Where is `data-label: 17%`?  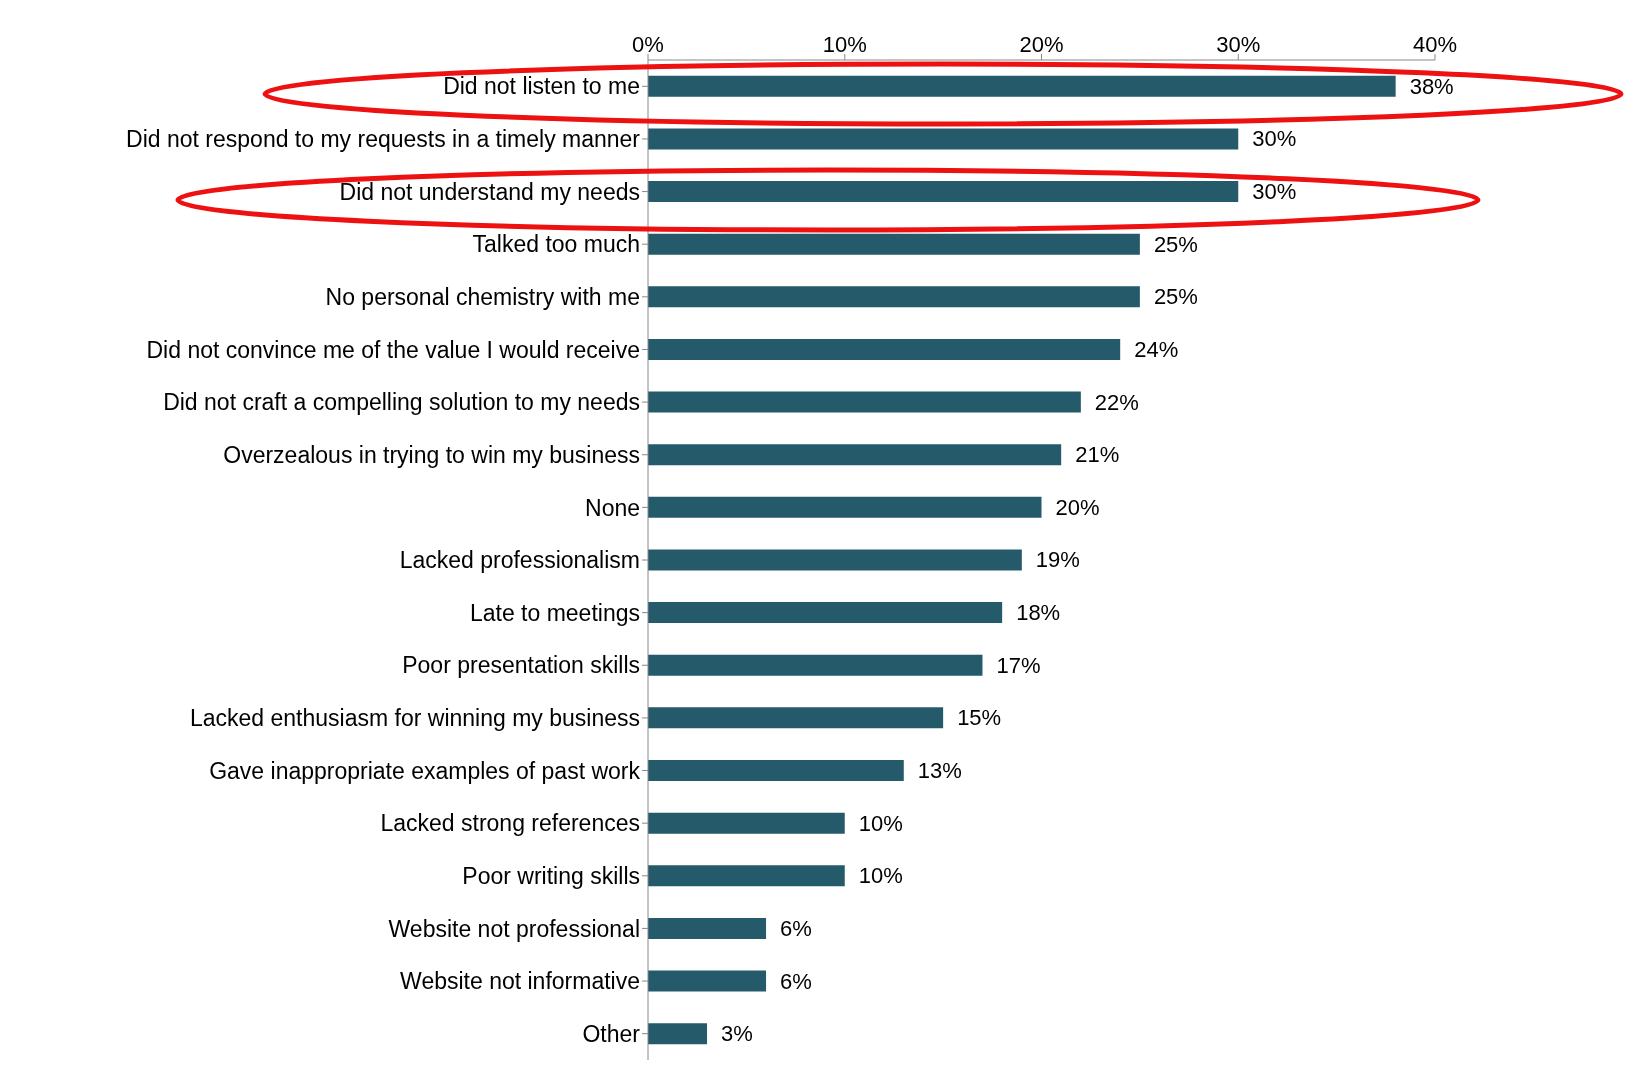 data-label: 17% is located at coordinates (1018, 665).